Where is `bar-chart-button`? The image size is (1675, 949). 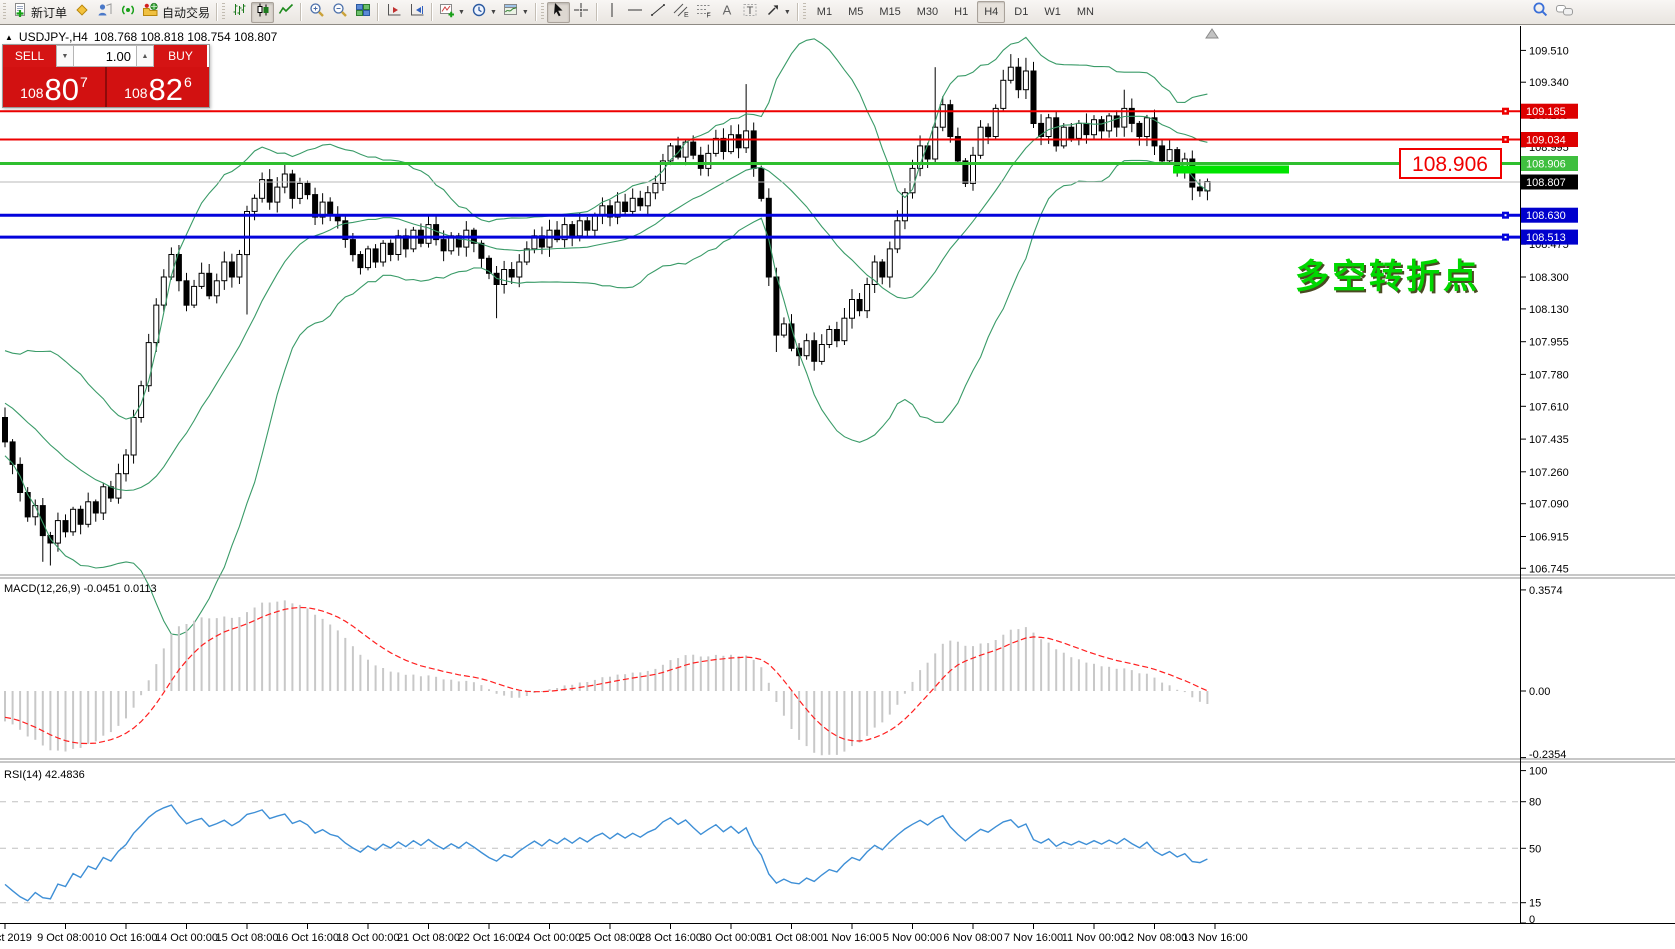 bar-chart-button is located at coordinates (239, 12).